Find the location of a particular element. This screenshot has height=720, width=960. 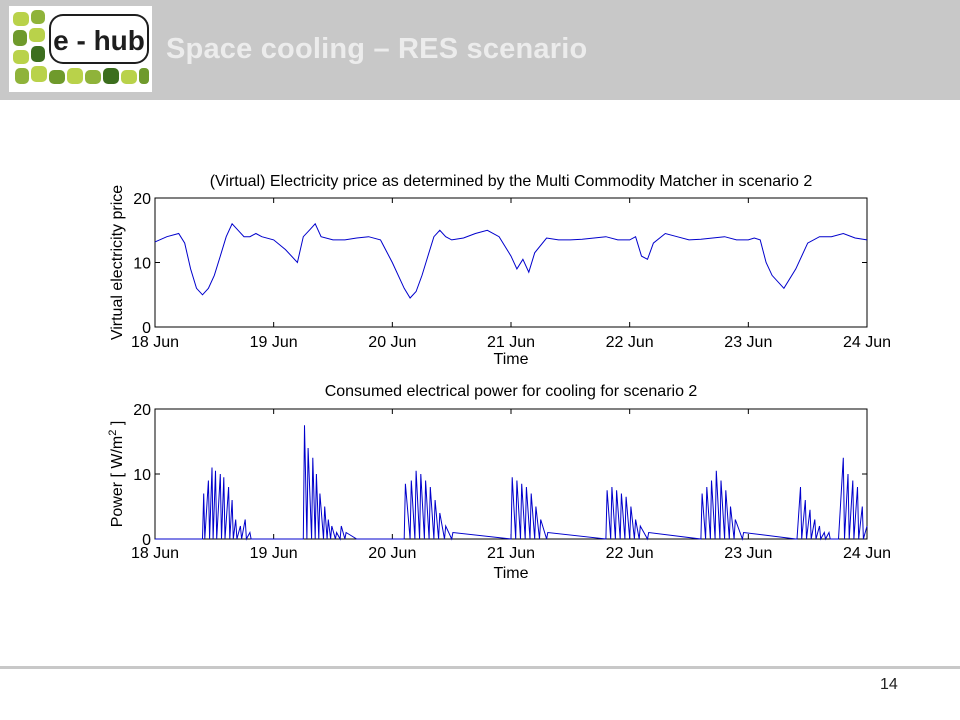

plot-frame is located at coordinates (511, 262).